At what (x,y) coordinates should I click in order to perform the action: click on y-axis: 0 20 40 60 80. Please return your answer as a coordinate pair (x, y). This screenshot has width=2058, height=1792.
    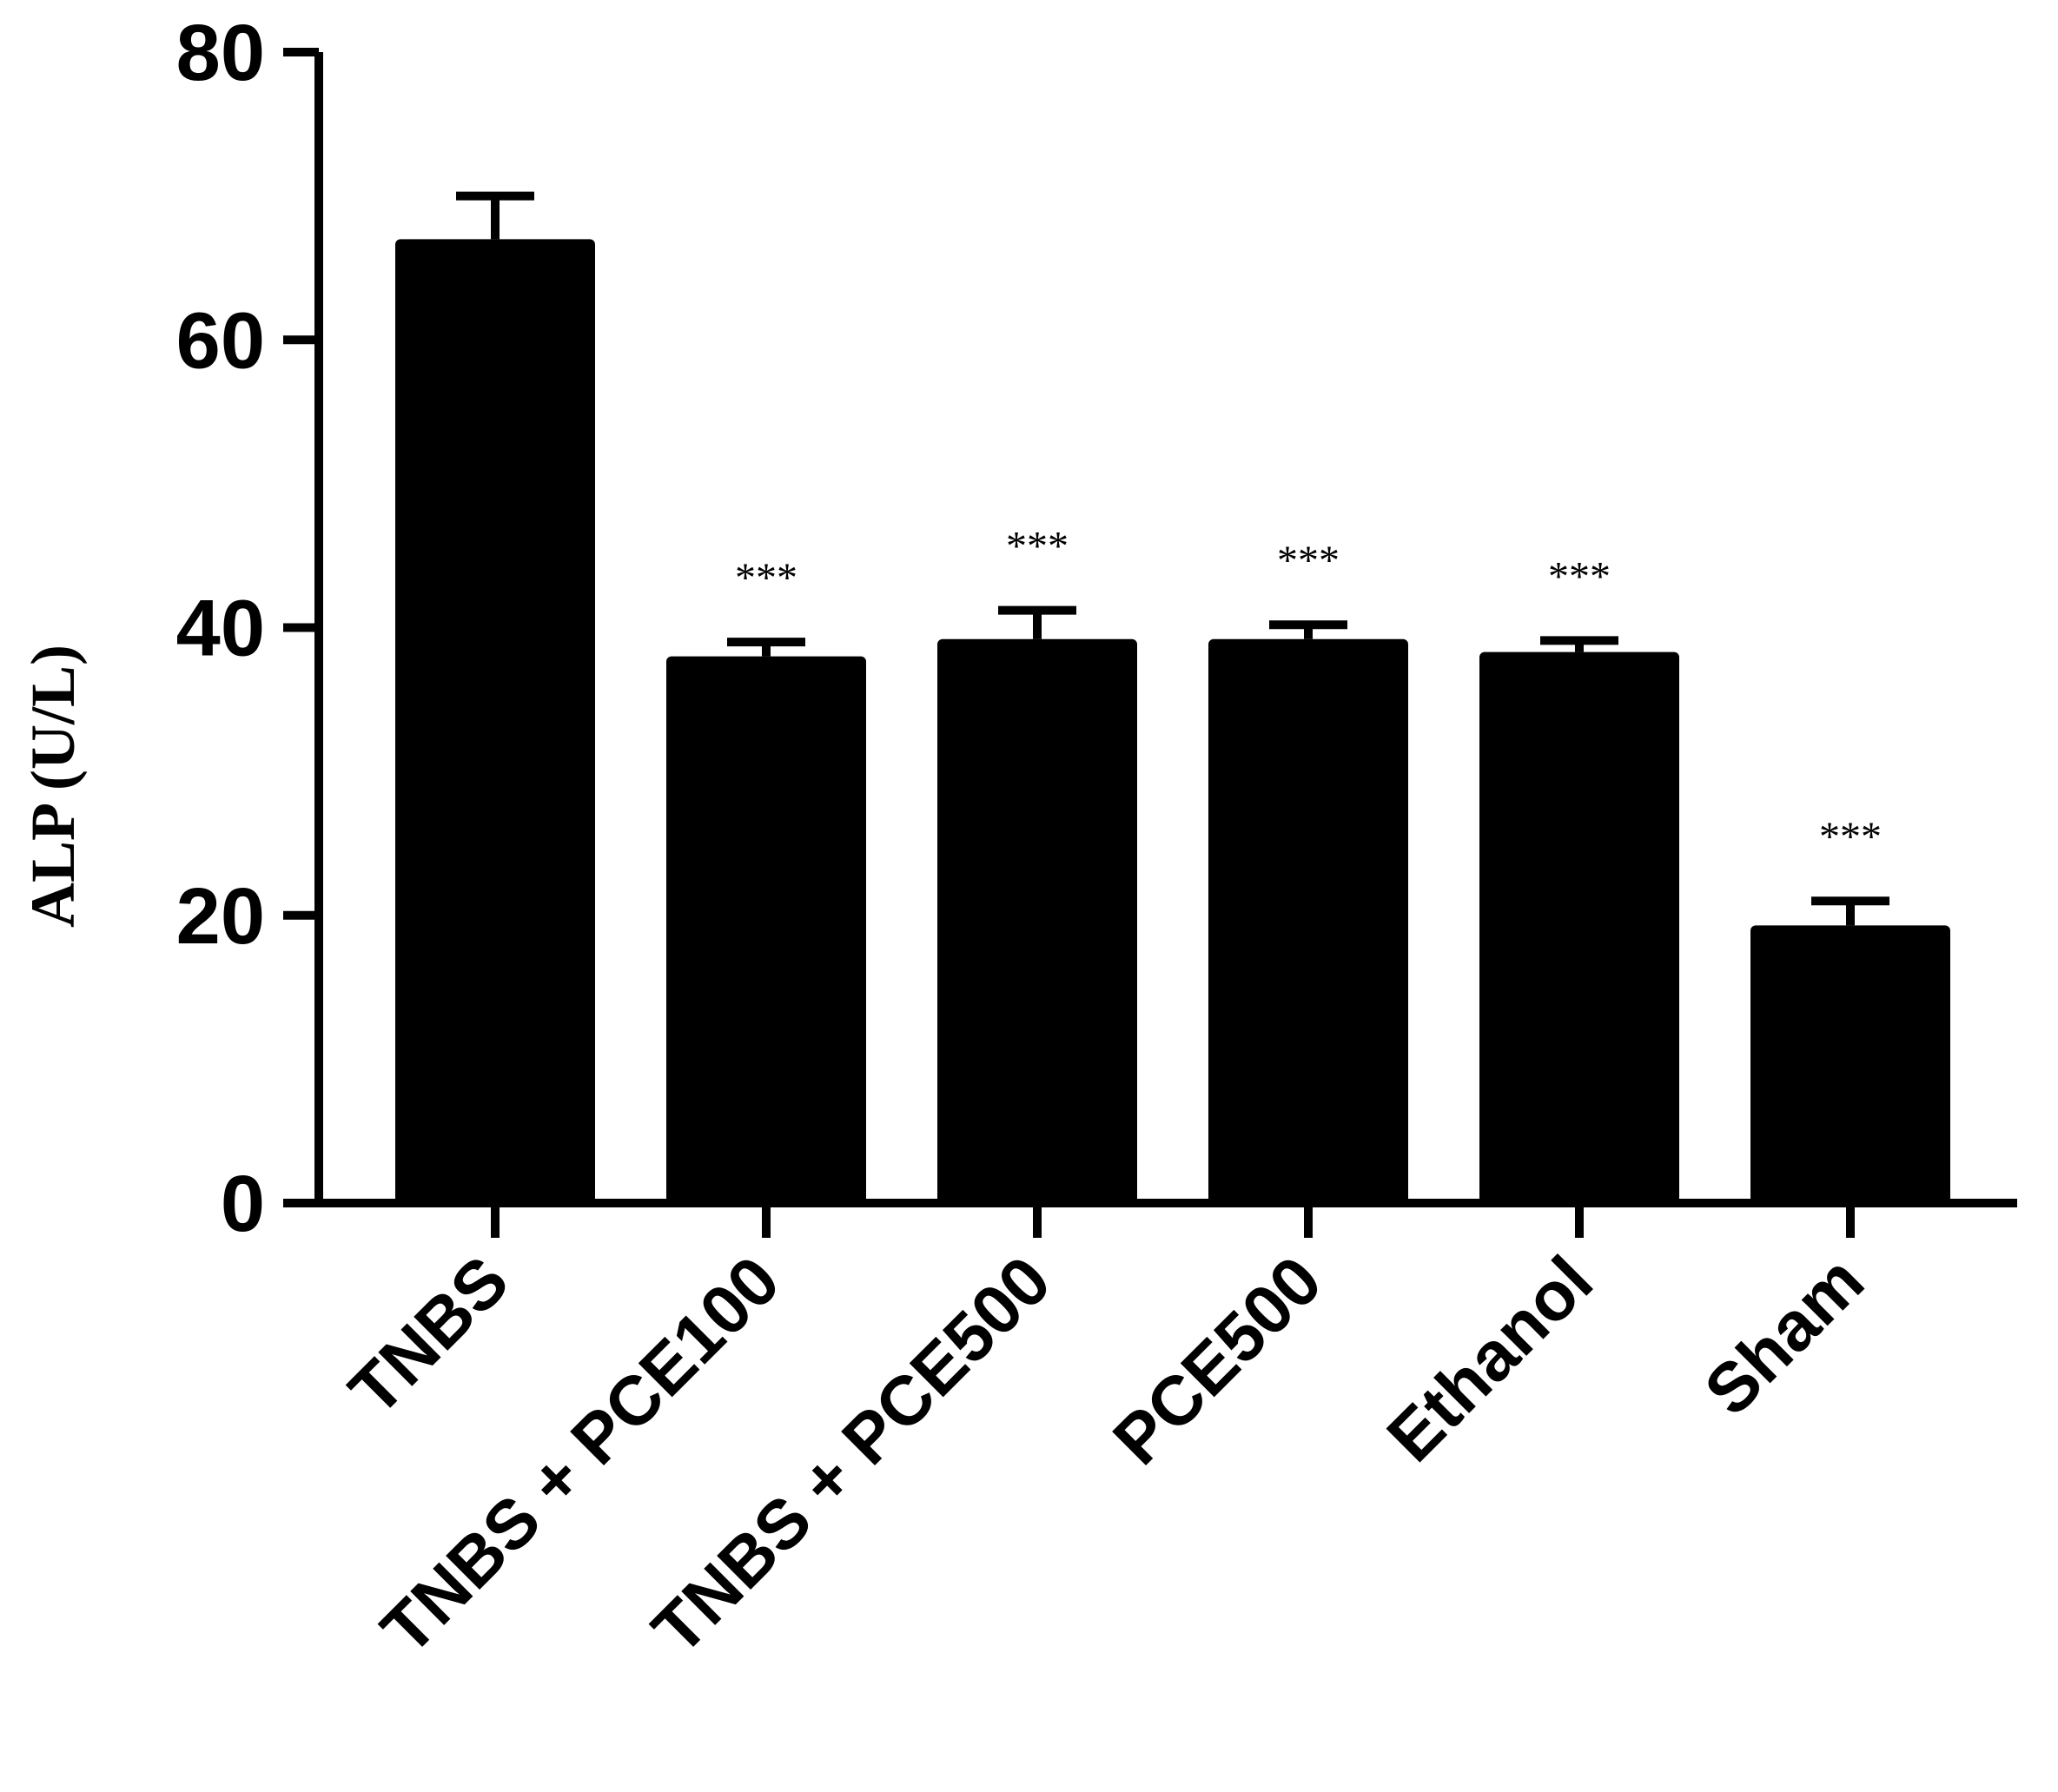
    Looking at the image, I should click on (249, 629).